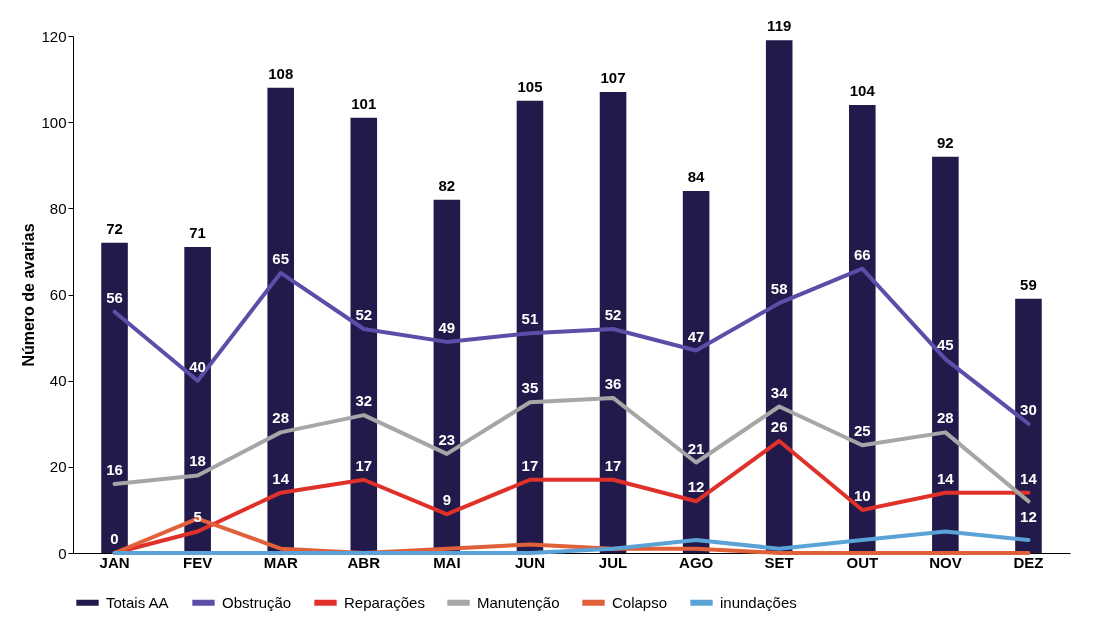  What do you see at coordinates (696, 336) in the screenshot?
I see `data-label: 47` at bounding box center [696, 336].